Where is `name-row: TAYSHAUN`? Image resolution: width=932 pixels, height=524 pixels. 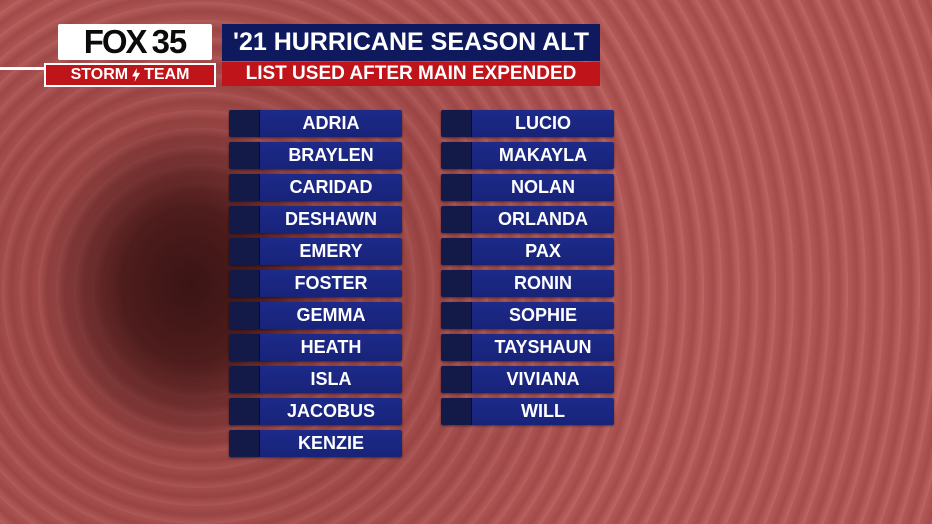
name-row: TAYSHAUN is located at coordinates (527, 347).